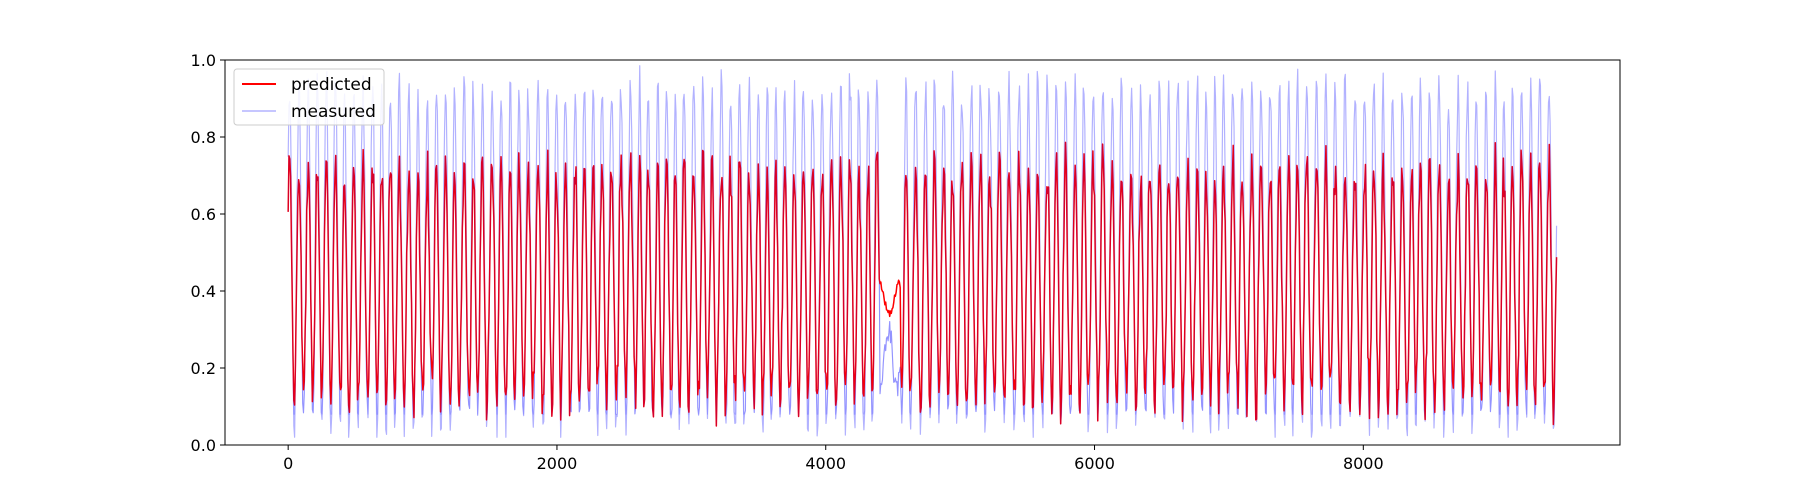 The image size is (1800, 500). What do you see at coordinates (1363, 463) in the screenshot?
I see `x-tick-label: 8000` at bounding box center [1363, 463].